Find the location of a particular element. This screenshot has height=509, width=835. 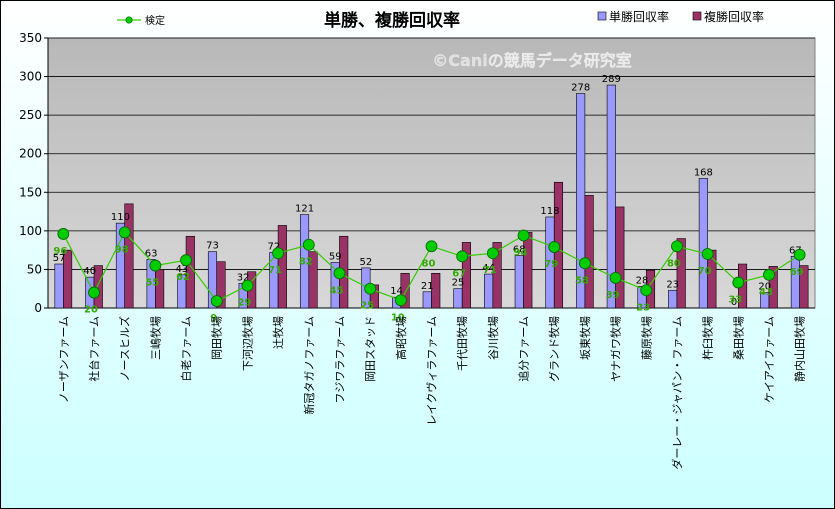

x-category-label: ダーレー・ジャパン・ファーム is located at coordinates (677, 393).